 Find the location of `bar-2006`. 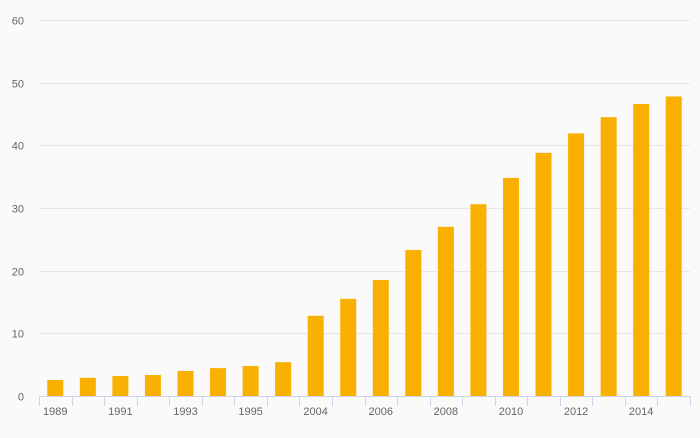

bar-2006 is located at coordinates (380, 338).